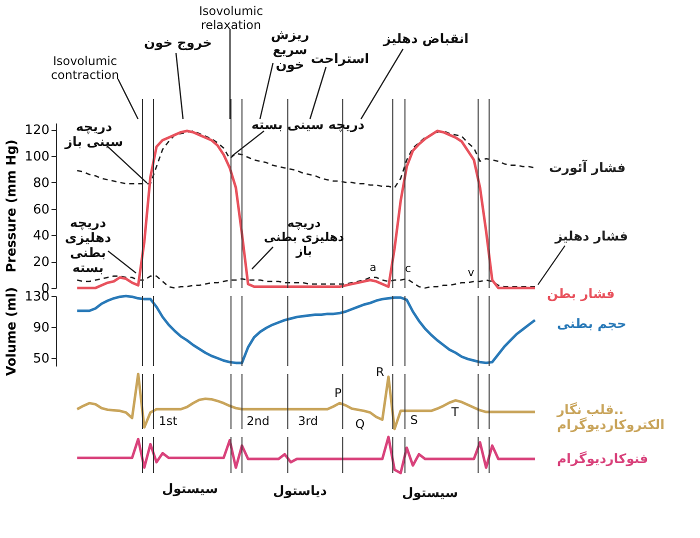 Image resolution: width=700 pixels, height=538 pixels. What do you see at coordinates (41, 328) in the screenshot?
I see `y-tick-label: 90` at bounding box center [41, 328].